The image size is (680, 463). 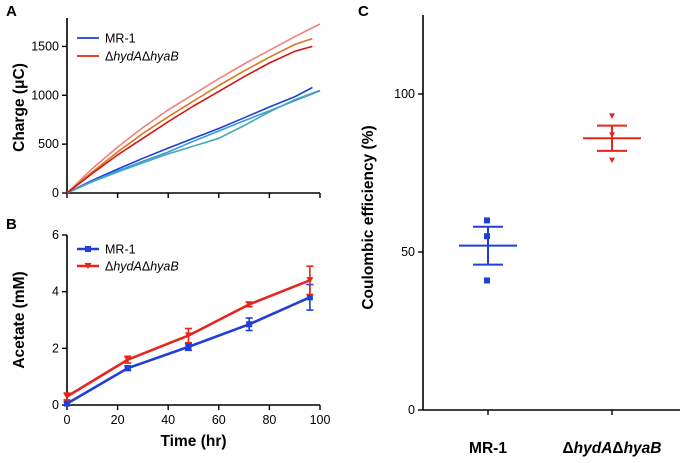 What do you see at coordinates (612, 448) in the screenshot?
I see `category-label: ΔhydAΔhyaB` at bounding box center [612, 448].